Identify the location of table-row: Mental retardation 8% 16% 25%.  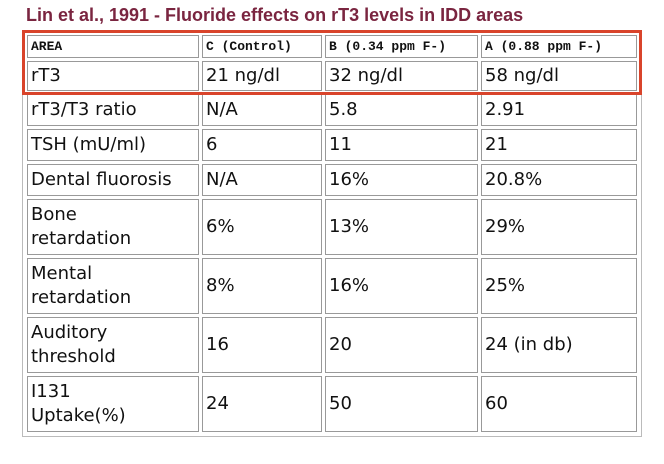
(332, 286).